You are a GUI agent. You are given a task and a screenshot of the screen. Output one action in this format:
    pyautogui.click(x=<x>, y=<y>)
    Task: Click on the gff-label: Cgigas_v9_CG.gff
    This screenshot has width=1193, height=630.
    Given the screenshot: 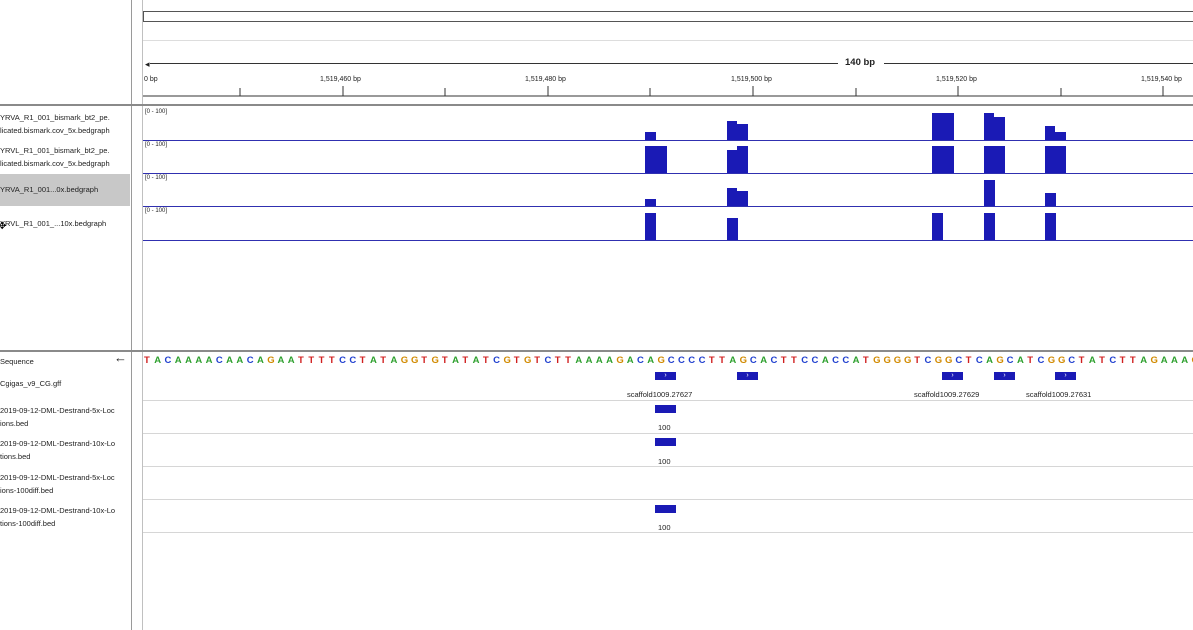 What is the action you would take?
    pyautogui.click(x=31, y=383)
    